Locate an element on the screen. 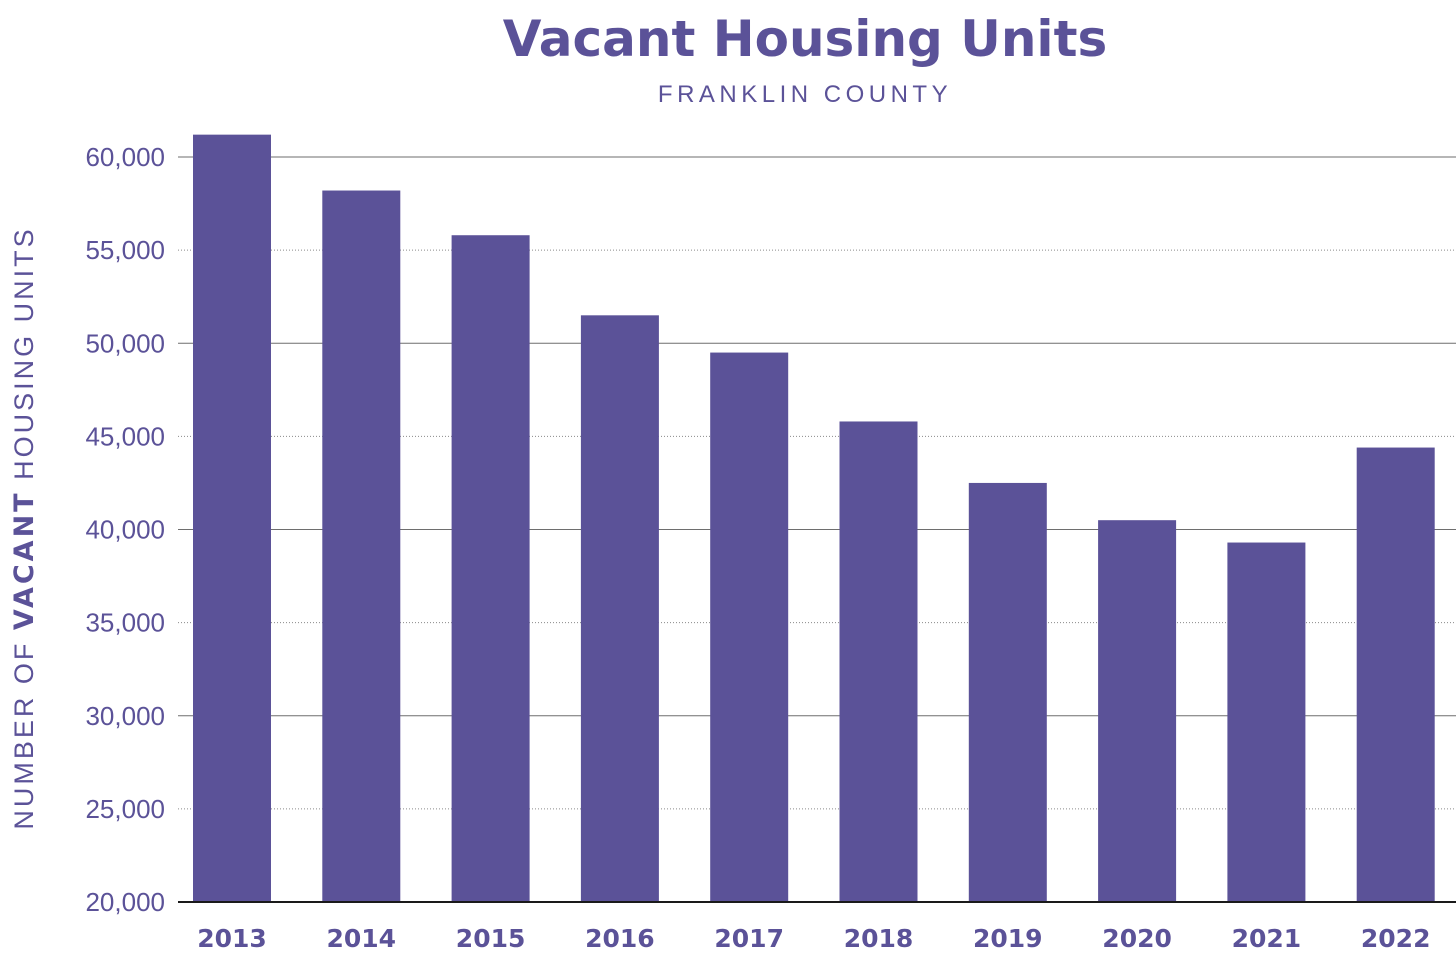  y-tick-label: 35,000 is located at coordinates (125, 623).